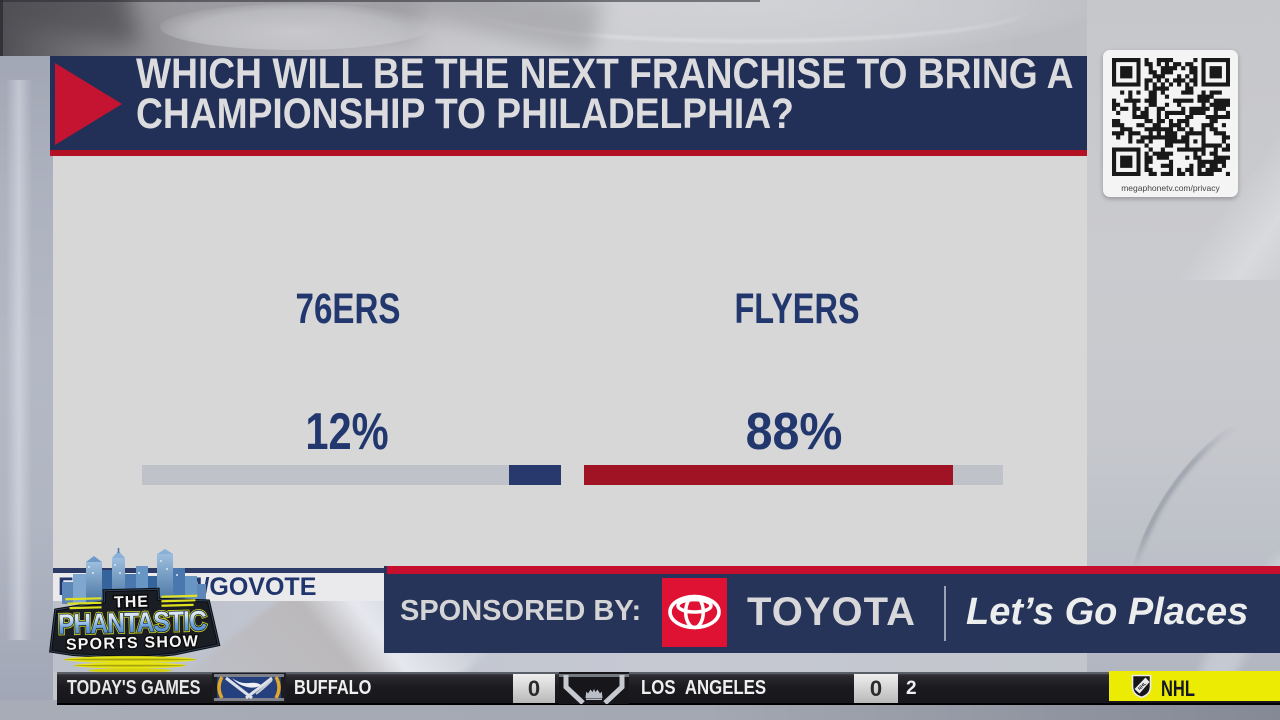 The height and width of the screenshot is (720, 1280). What do you see at coordinates (133, 643) in the screenshot?
I see `svg-text: SPORTS SHOW` at bounding box center [133, 643].